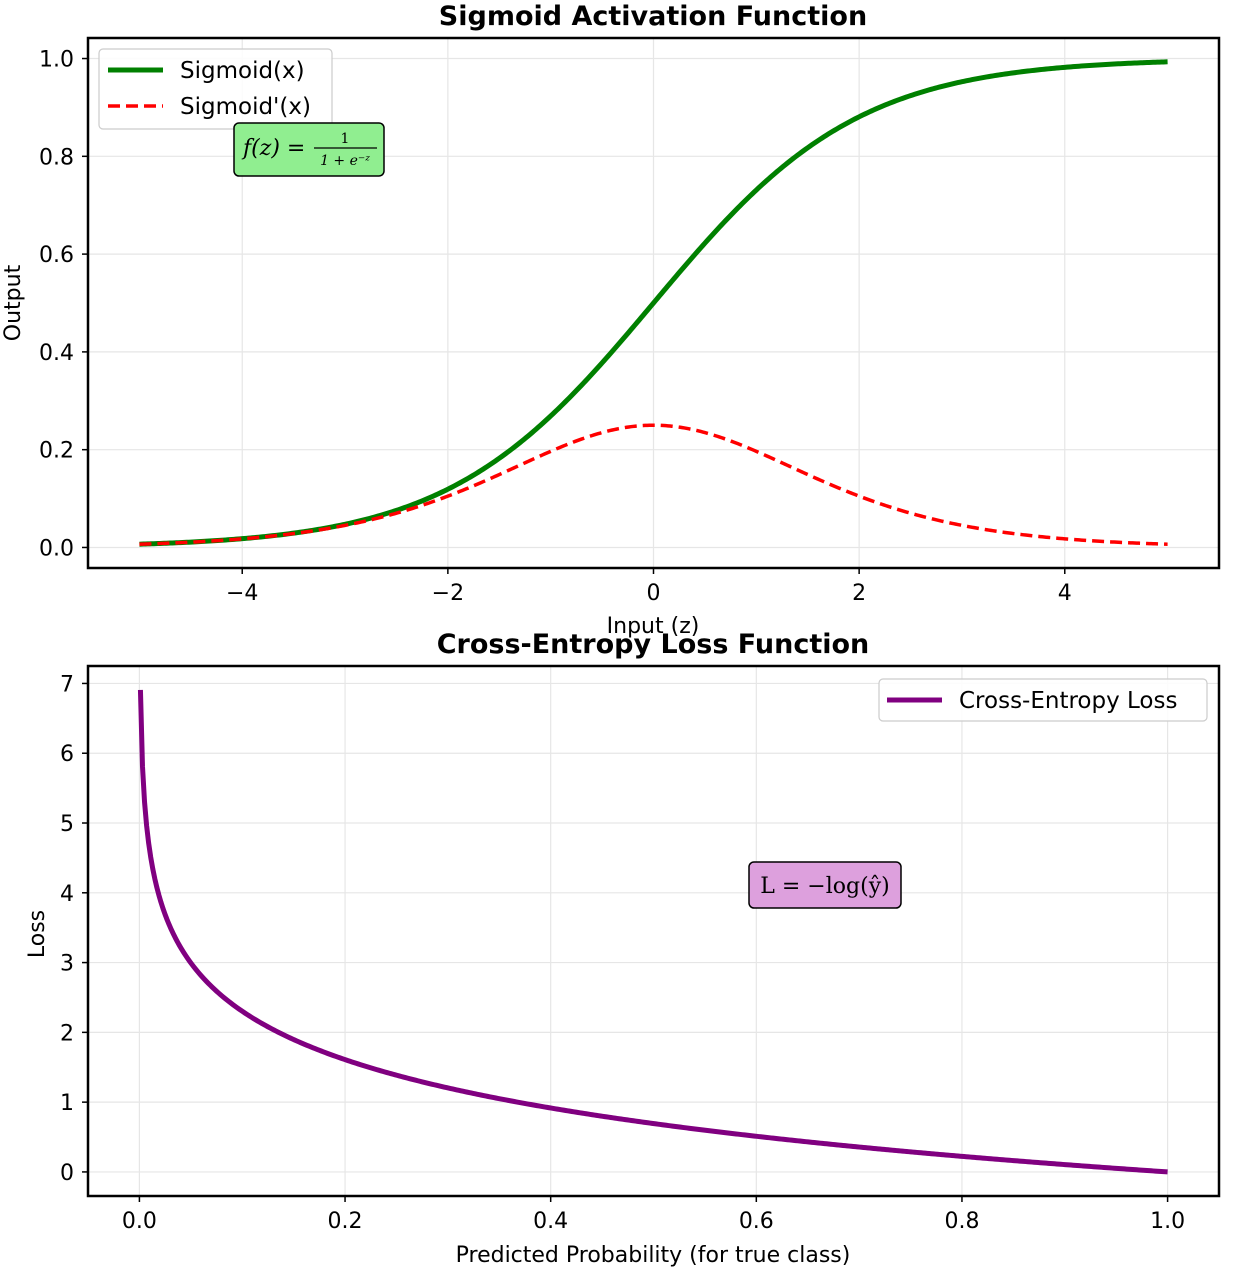  I want to click on cross-entropy-formula-box, so click(825, 885).